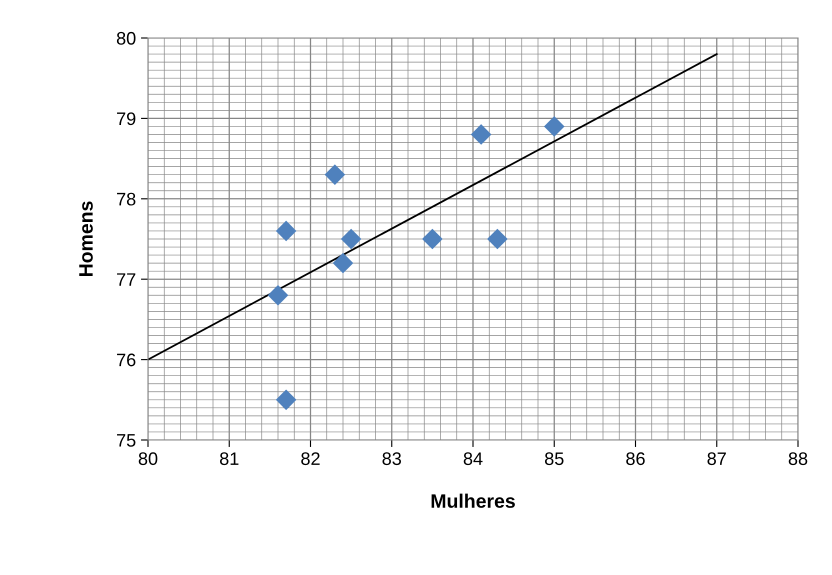  I want to click on x-tick-label: 85, so click(554, 459).